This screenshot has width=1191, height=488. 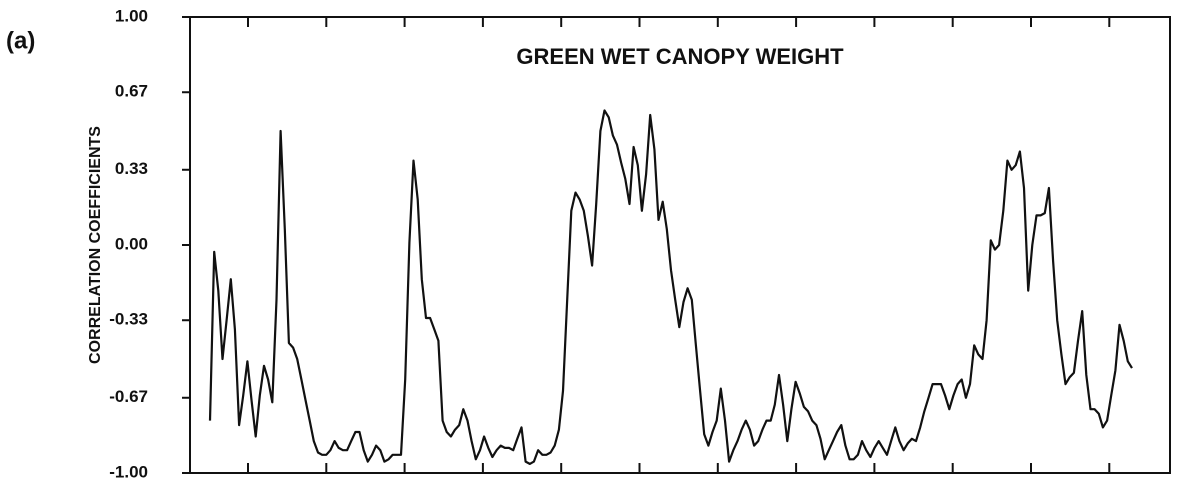 What do you see at coordinates (20, 40) in the screenshot?
I see `panel-label: (a)` at bounding box center [20, 40].